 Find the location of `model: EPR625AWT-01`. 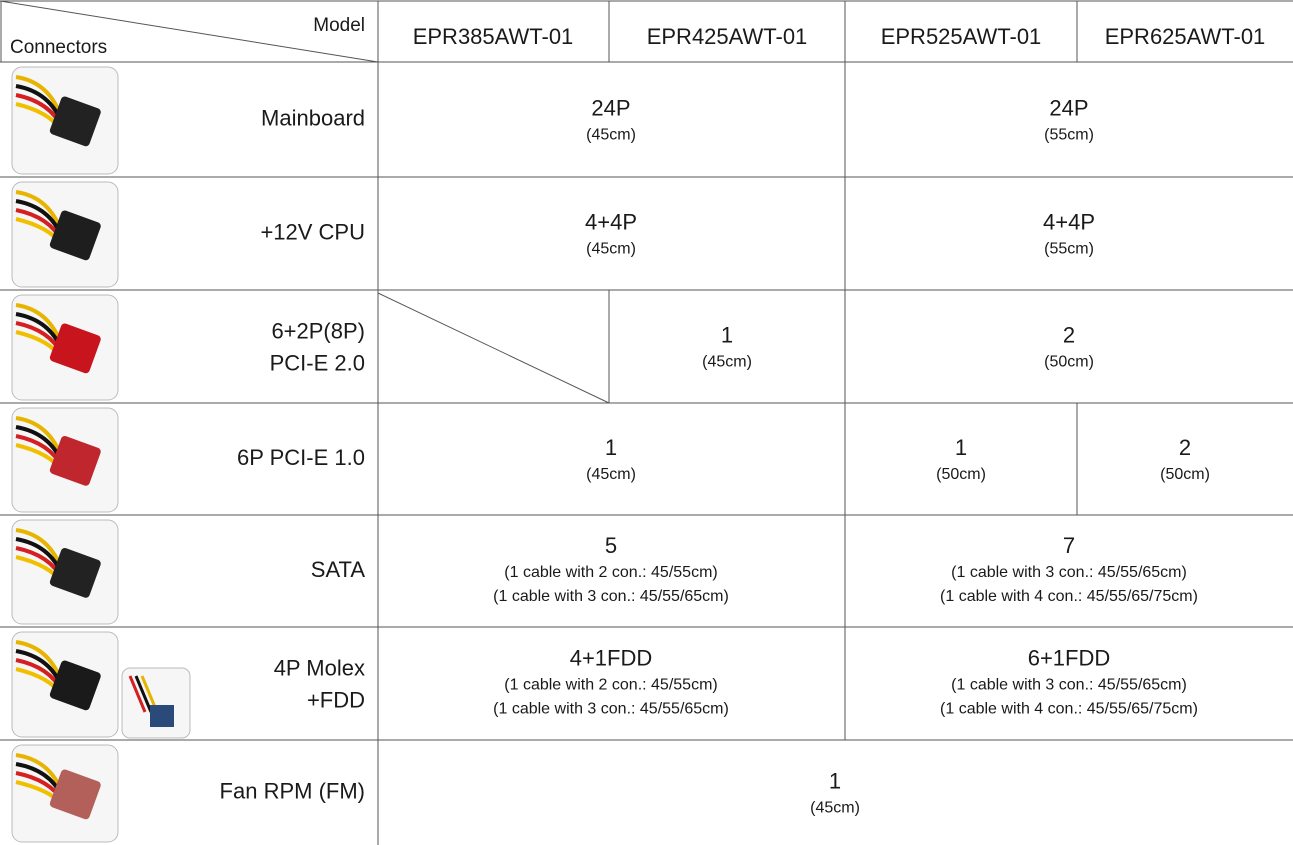

model: EPR625AWT-01 is located at coordinates (1185, 36).